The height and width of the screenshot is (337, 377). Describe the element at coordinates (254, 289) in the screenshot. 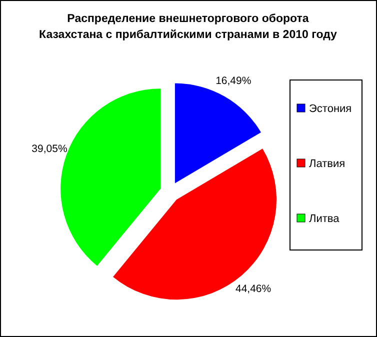

I see `data-label: 44,46%` at that location.